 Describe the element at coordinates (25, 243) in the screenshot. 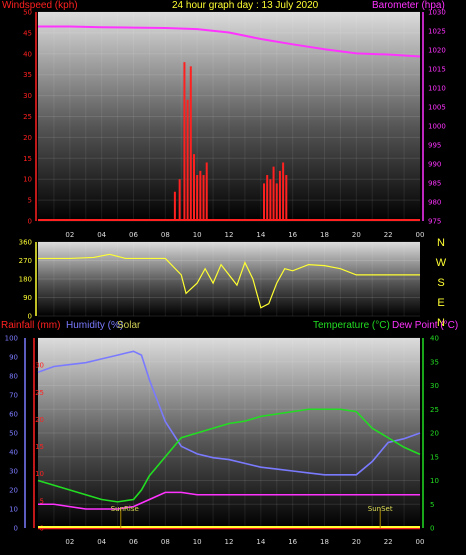

I see `direction-y-tick: 360` at that location.